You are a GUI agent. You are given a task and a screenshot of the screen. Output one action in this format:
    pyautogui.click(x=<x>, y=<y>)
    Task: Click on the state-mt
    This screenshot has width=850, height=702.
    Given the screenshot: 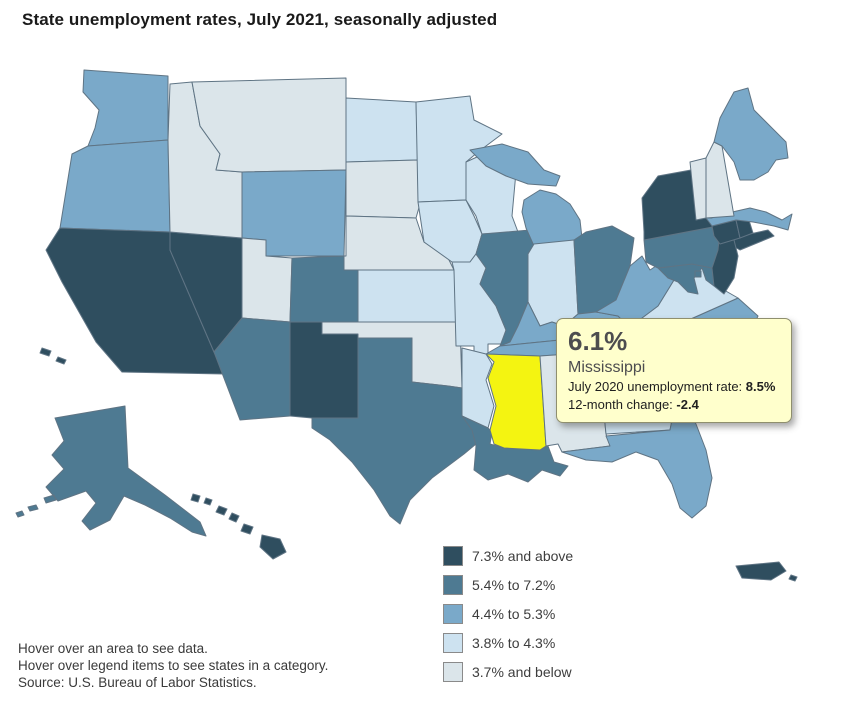 What is the action you would take?
    pyautogui.click(x=269, y=125)
    